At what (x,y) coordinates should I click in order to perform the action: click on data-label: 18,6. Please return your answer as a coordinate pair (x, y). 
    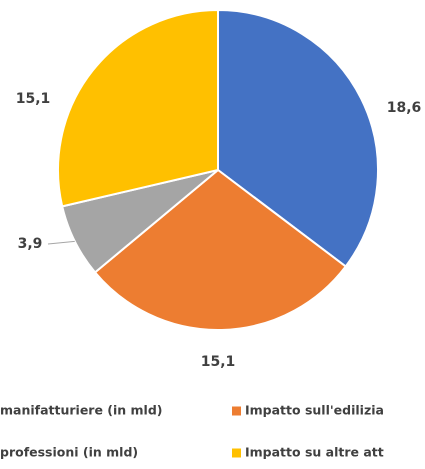
    Looking at the image, I should click on (404, 108).